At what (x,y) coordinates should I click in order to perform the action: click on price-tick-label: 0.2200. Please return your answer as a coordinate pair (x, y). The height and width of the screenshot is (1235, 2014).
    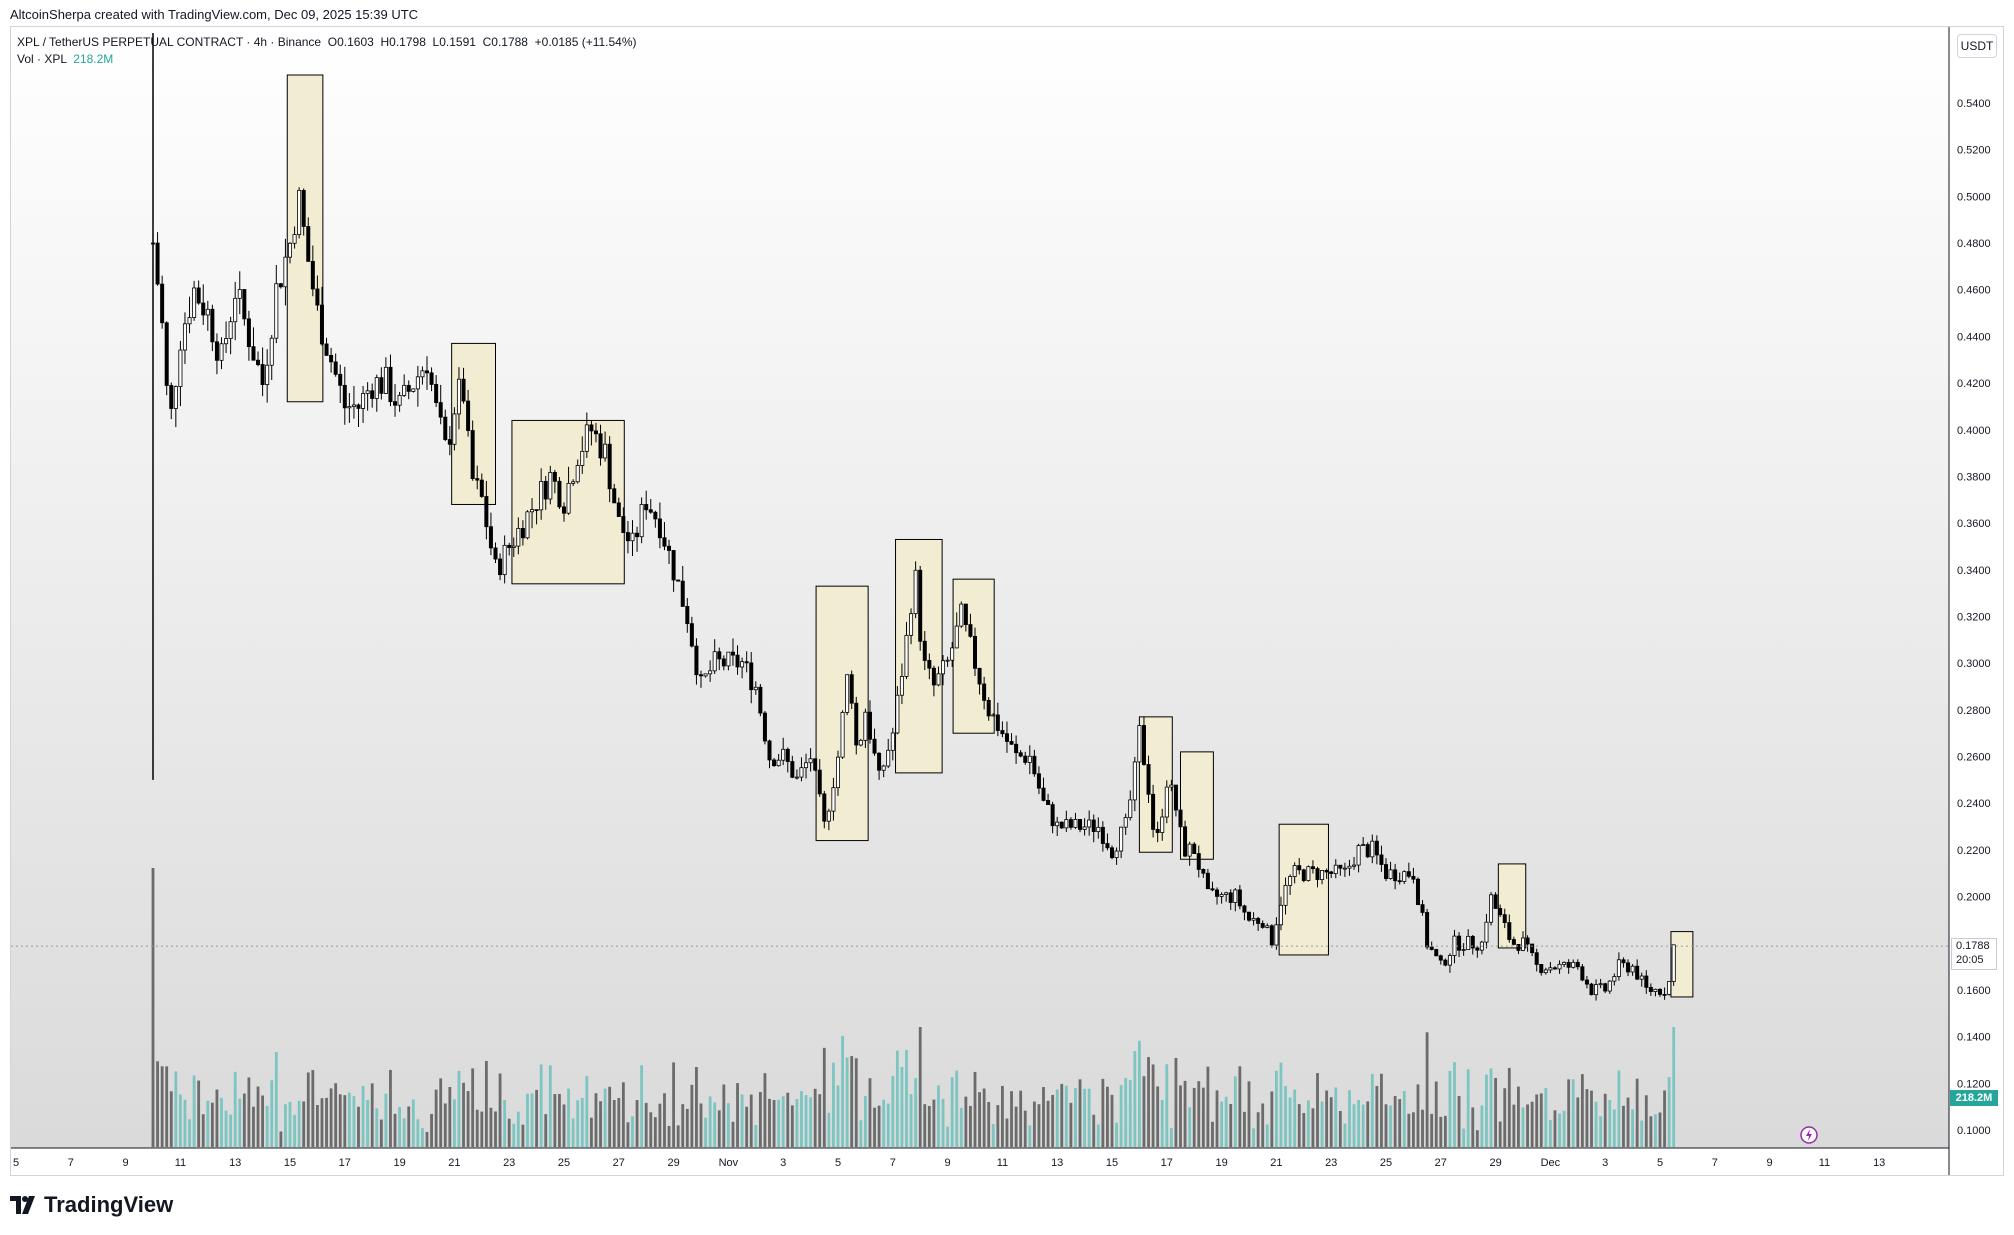
    Looking at the image, I should click on (1974, 851).